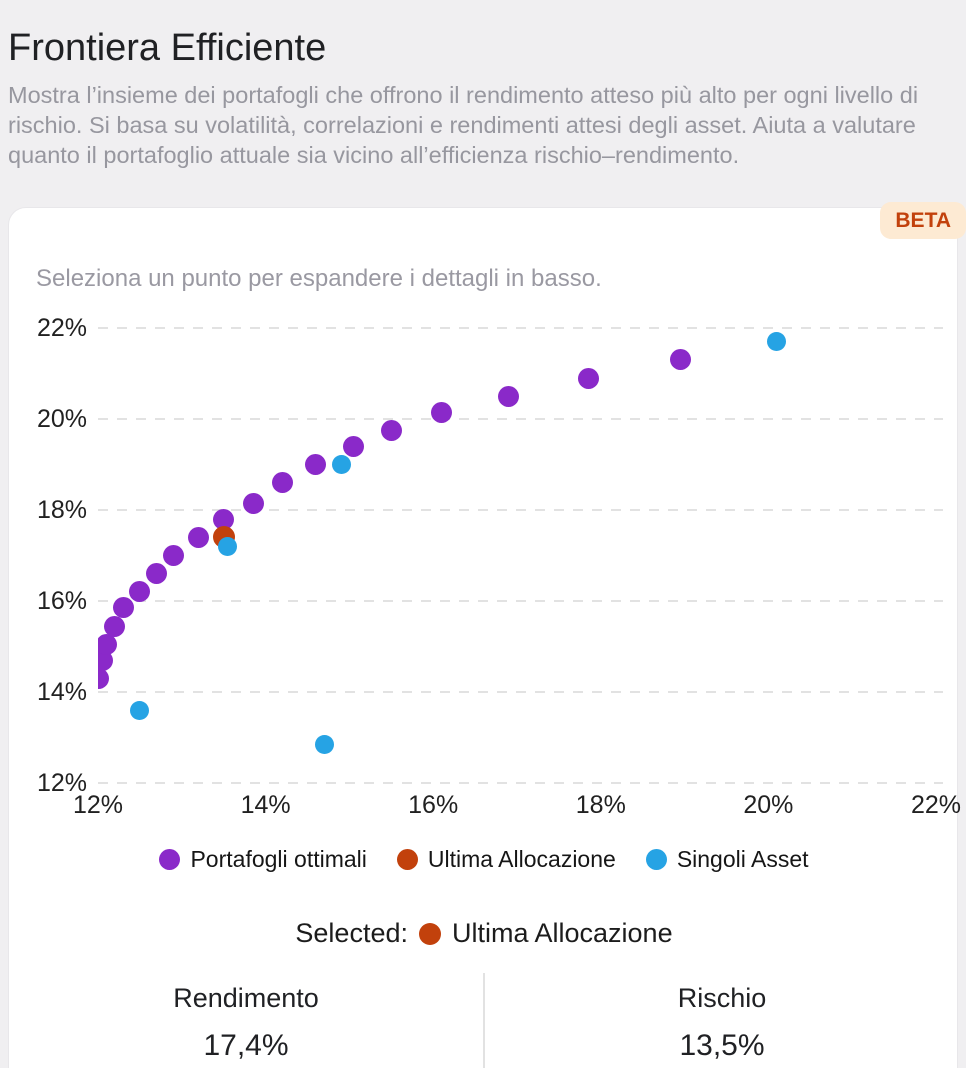  I want to click on legend-item-ultima-allocazione: Ultima Allocazione, so click(506, 859).